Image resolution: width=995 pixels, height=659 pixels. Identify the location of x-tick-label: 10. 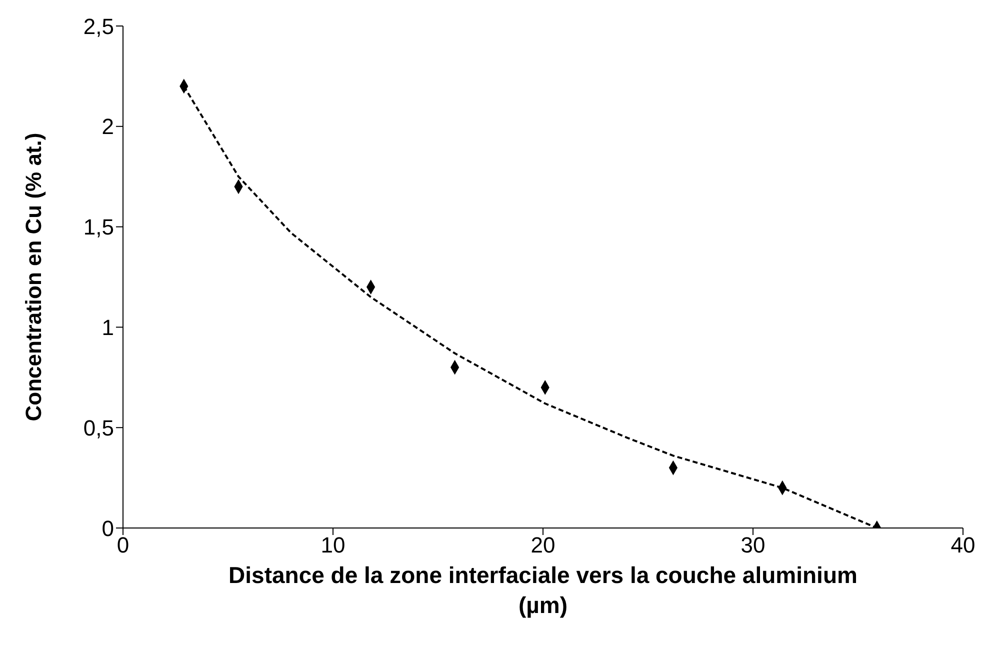
(333, 545).